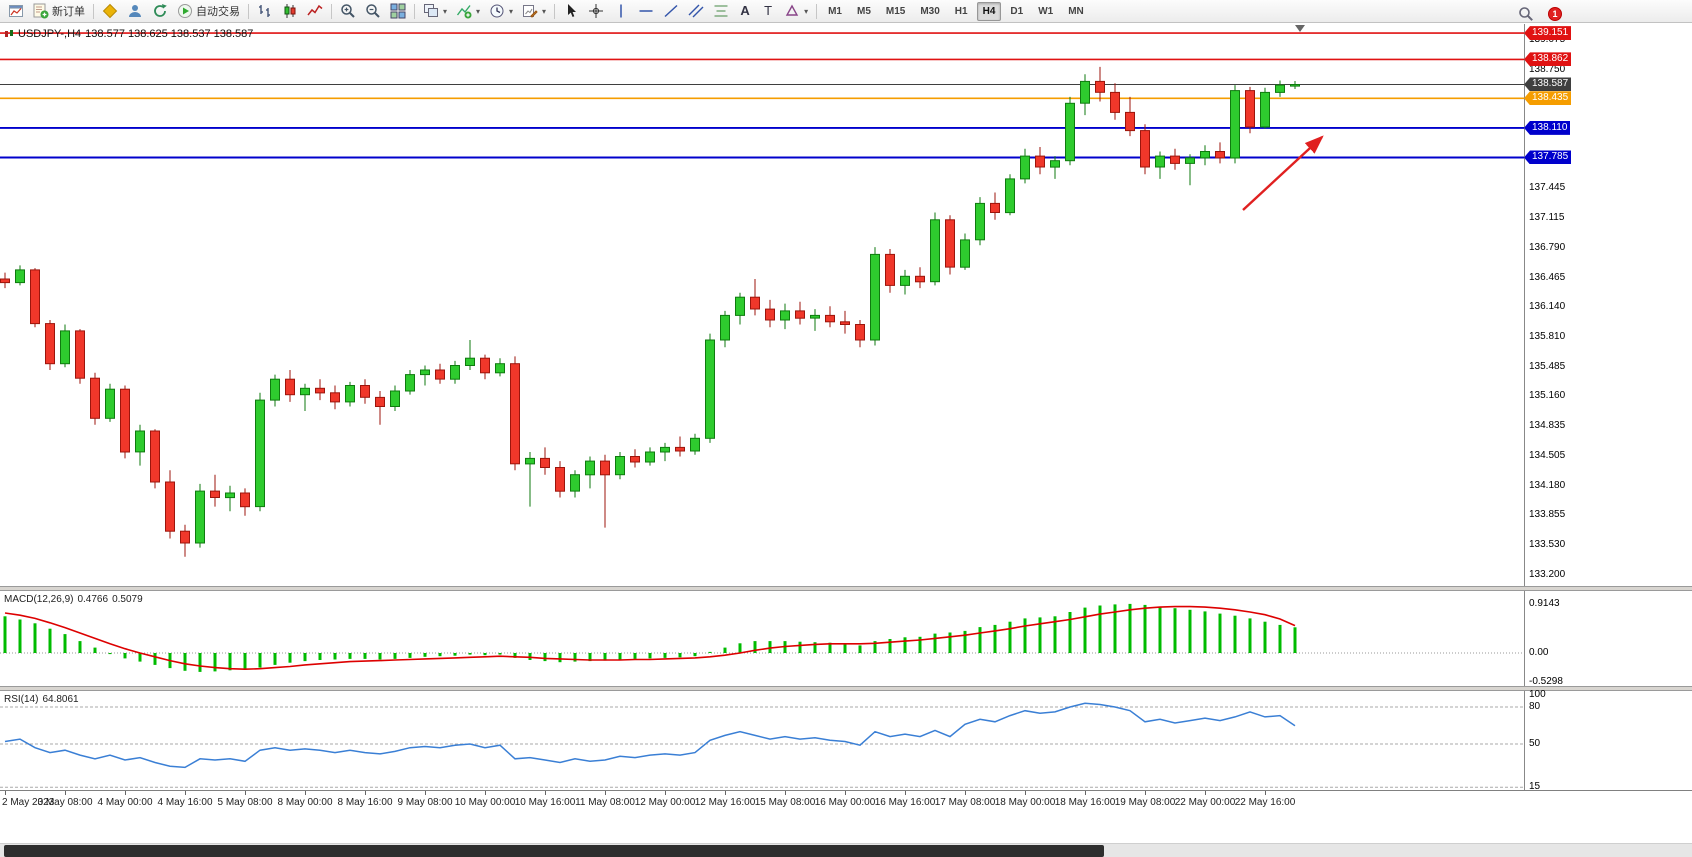 This screenshot has height=857, width=1692. What do you see at coordinates (846, 11) in the screenshot?
I see `main-toolbar: 新订单 自动交易 ▾ ▾ ▾ ▾ A T ▾ M1 M5 M15 M30 H` at bounding box center [846, 11].